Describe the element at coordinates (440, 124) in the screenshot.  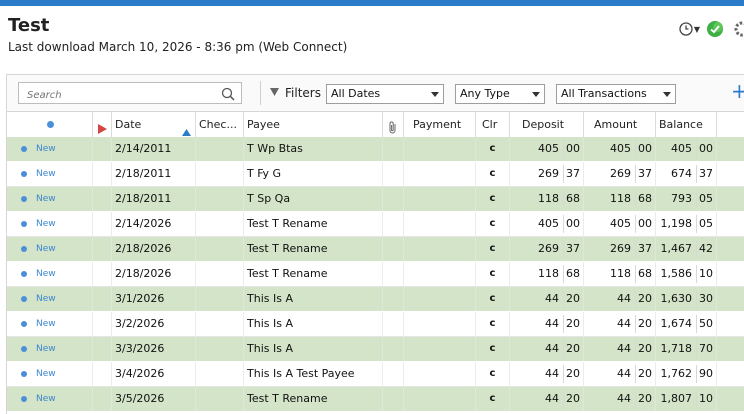
I see `payment-column-header: Payment` at that location.